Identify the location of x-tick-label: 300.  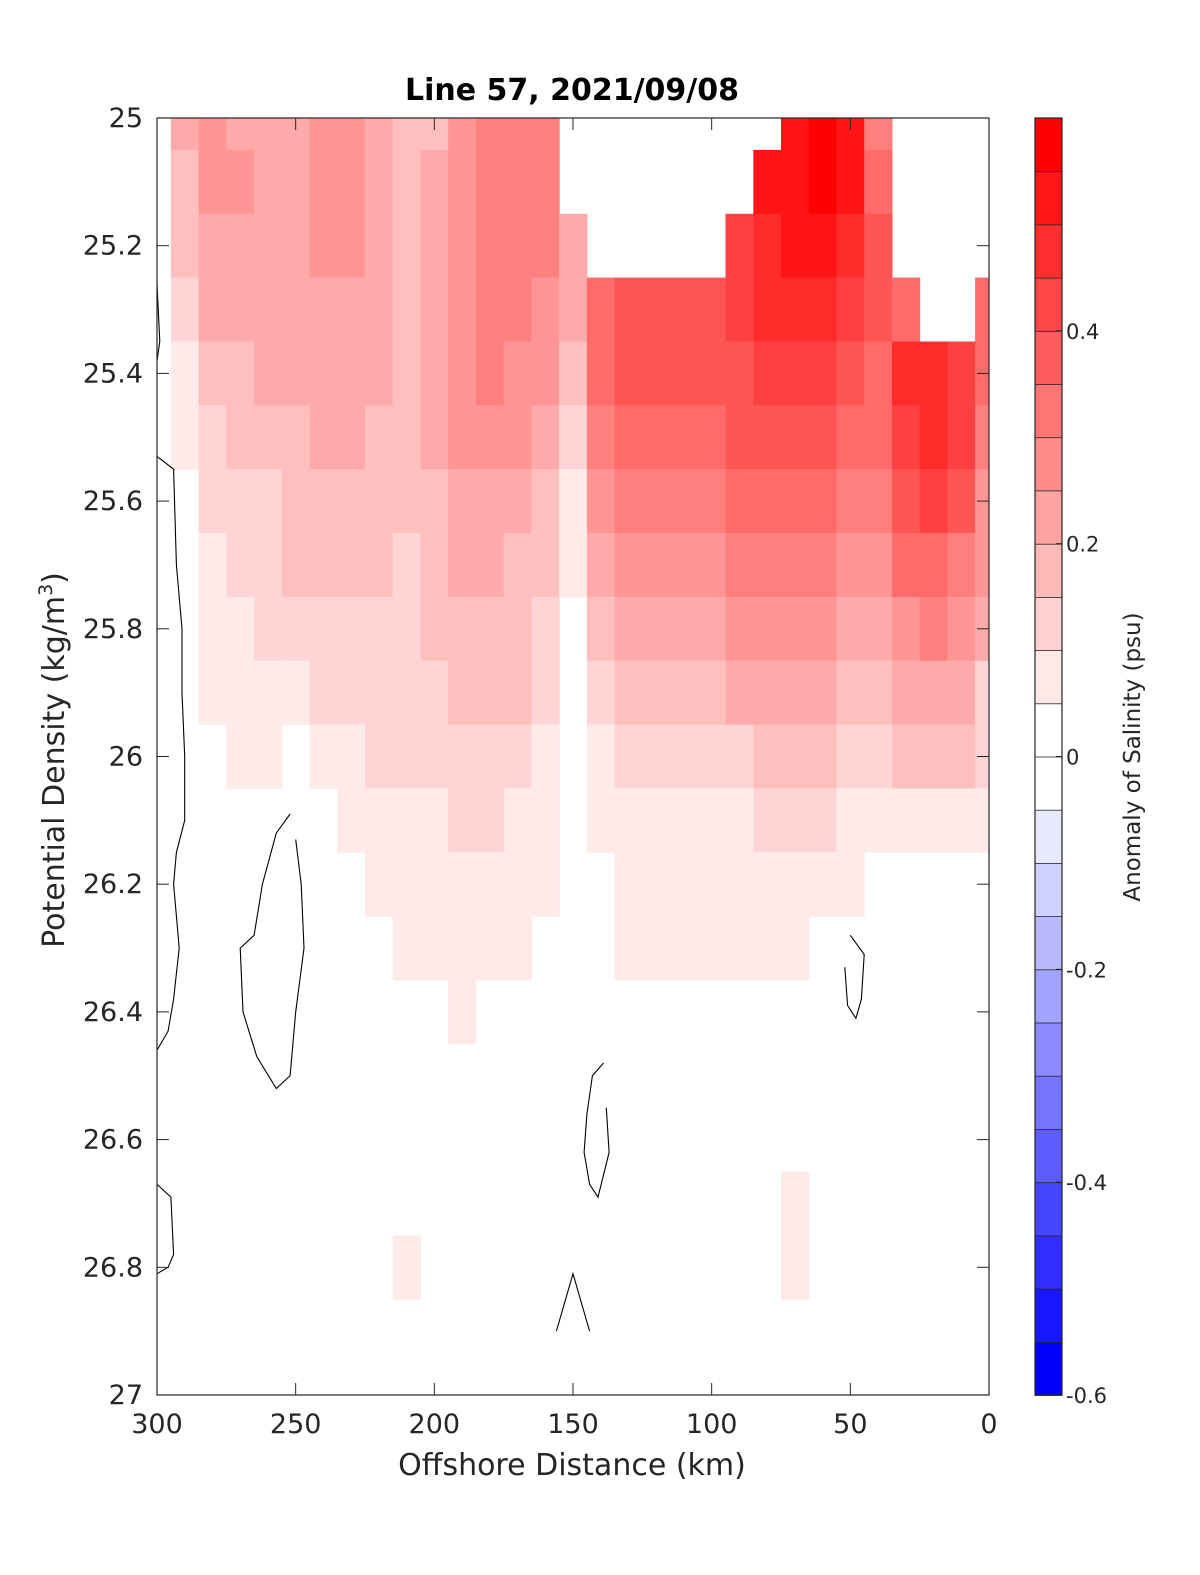
(157, 1424).